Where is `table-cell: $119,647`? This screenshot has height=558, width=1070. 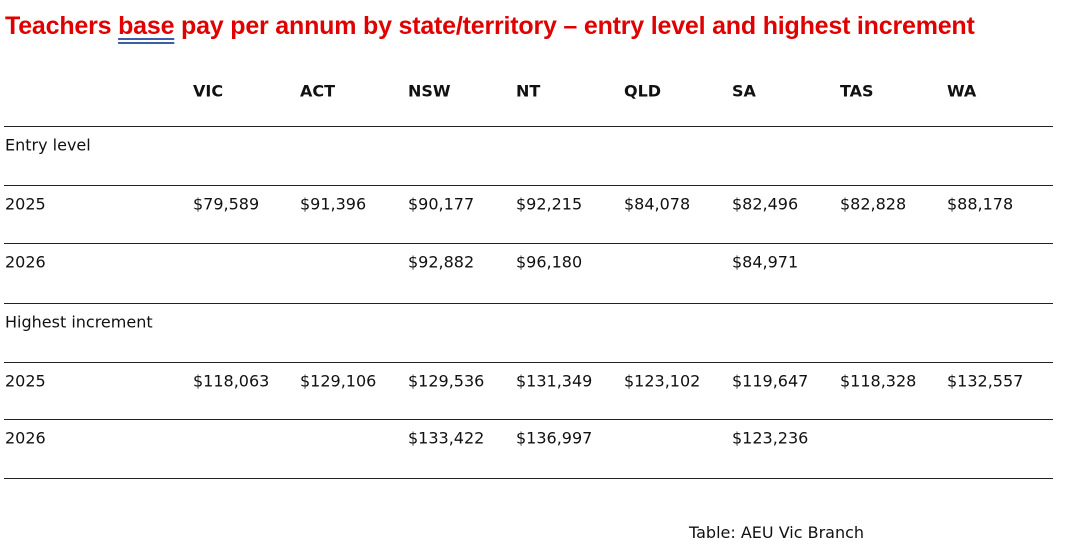 table-cell: $119,647 is located at coordinates (770, 381).